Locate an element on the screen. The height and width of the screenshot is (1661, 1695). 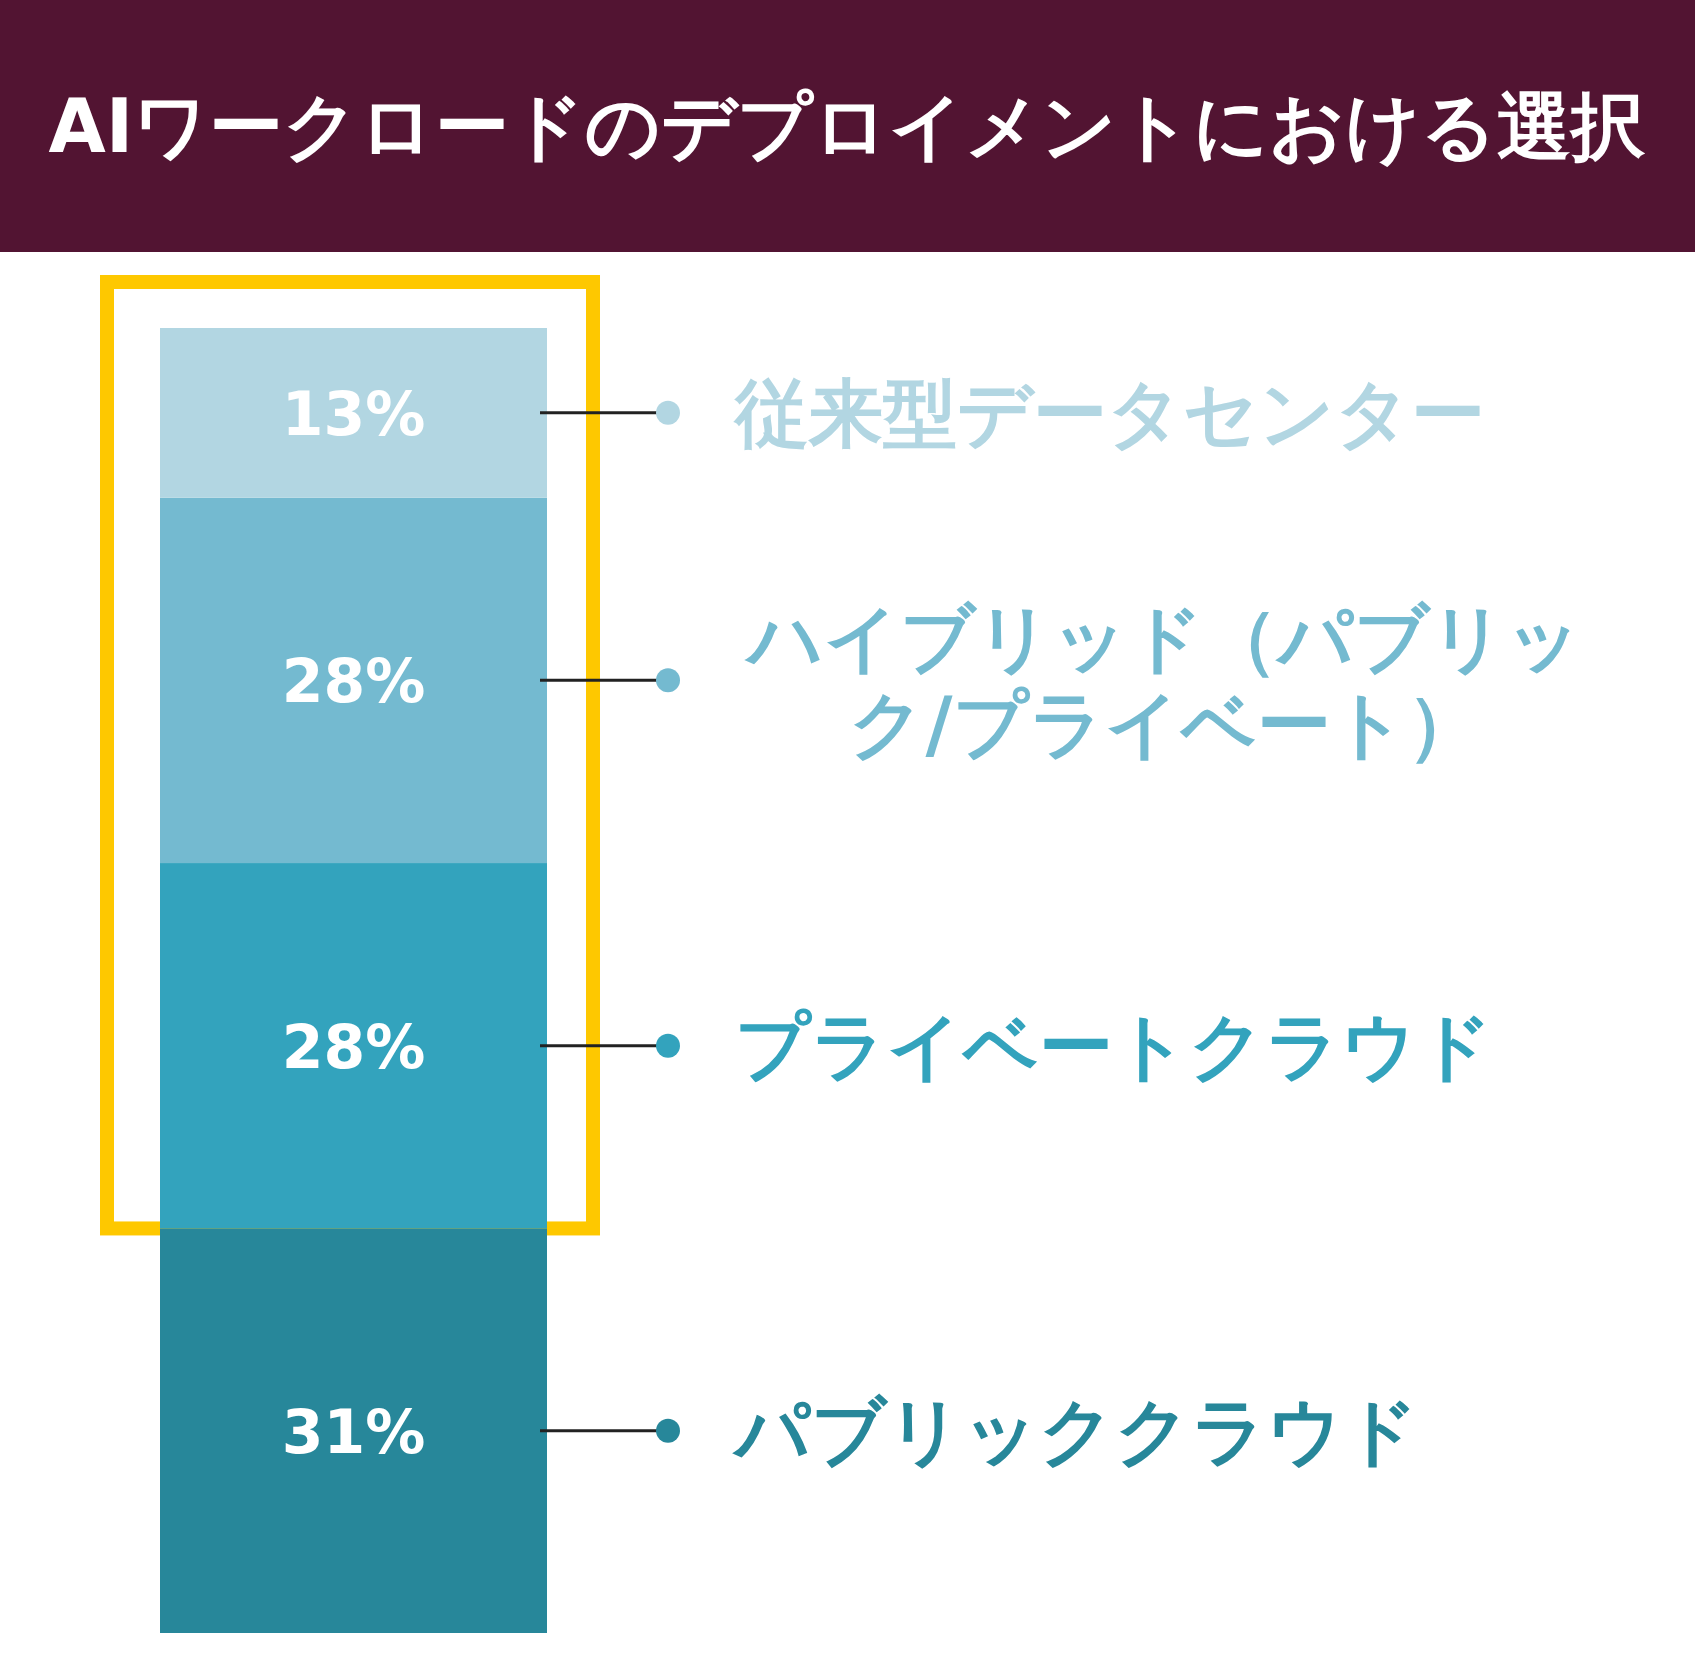
legend-label: プライベートクラウド is located at coordinates (1114, 1046).